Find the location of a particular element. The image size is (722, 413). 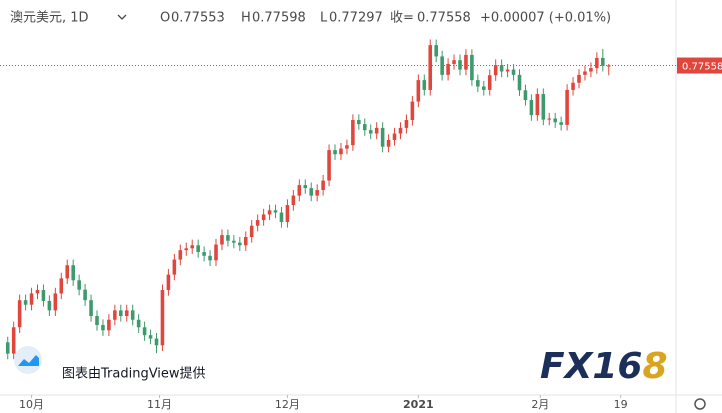

dropdown-icon is located at coordinates (122, 17).